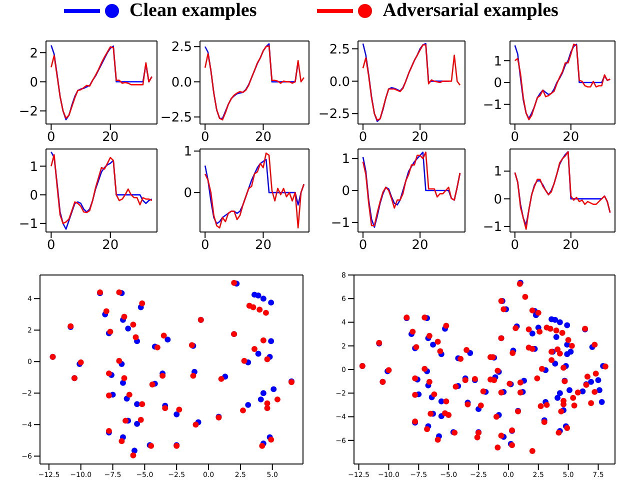  What do you see at coordinates (193, 11) in the screenshot?
I see `legend-label: Clean examples` at bounding box center [193, 11].